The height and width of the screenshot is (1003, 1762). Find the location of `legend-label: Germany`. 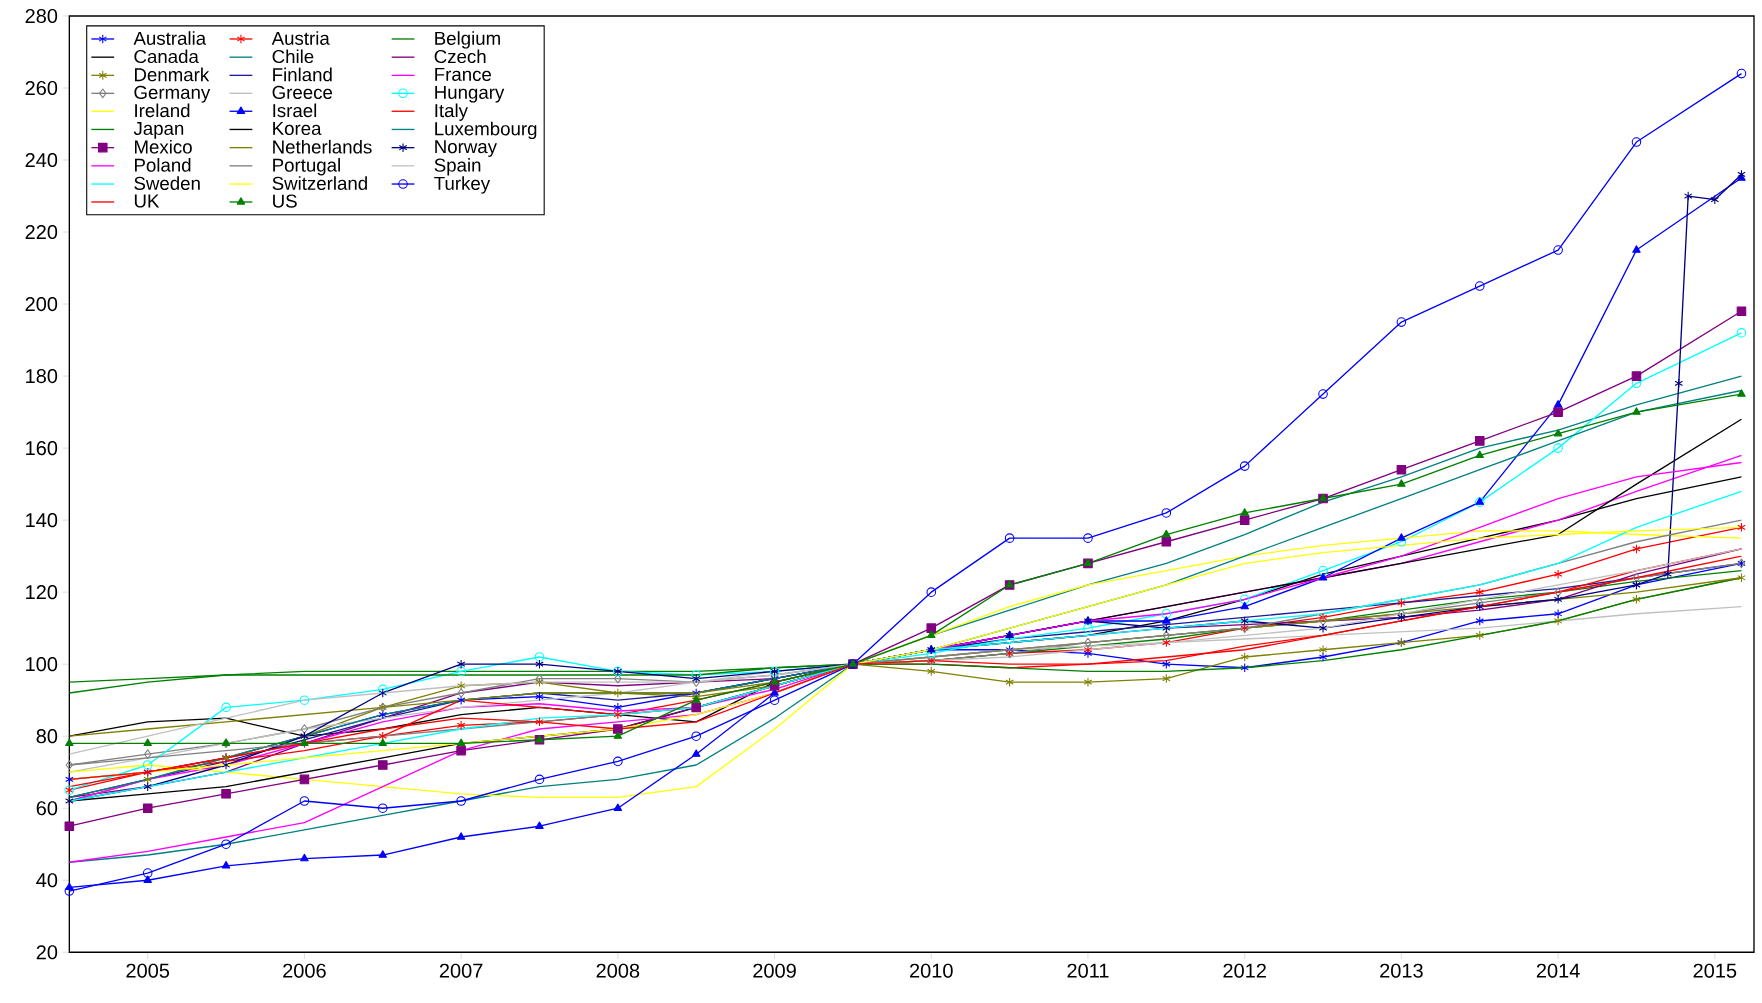

legend-label: Germany is located at coordinates (172, 94).